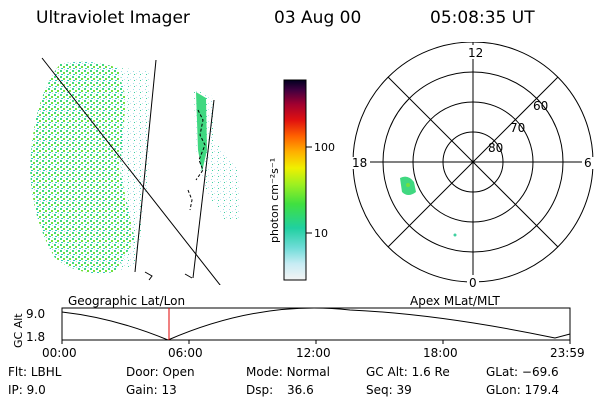 This screenshot has width=600, height=400. Describe the element at coordinates (169, 390) in the screenshot. I see `gain-value: 13` at that location.